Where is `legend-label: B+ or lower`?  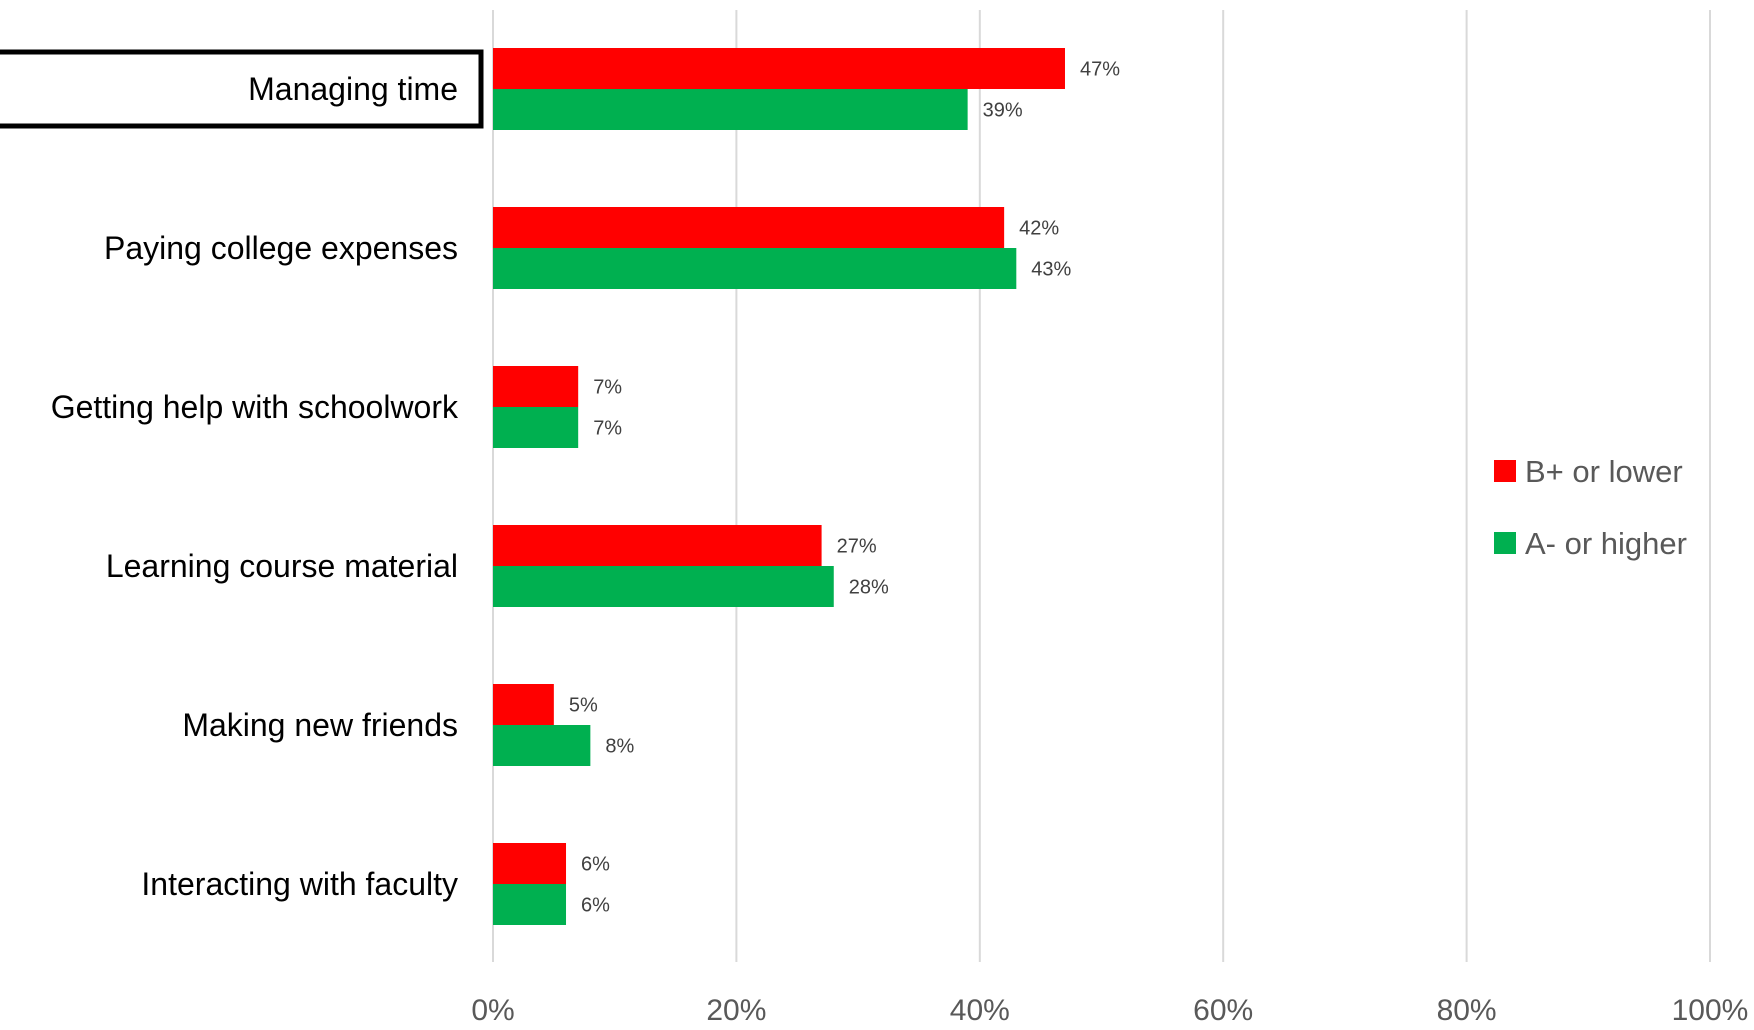 legend-label: B+ or lower is located at coordinates (1604, 471).